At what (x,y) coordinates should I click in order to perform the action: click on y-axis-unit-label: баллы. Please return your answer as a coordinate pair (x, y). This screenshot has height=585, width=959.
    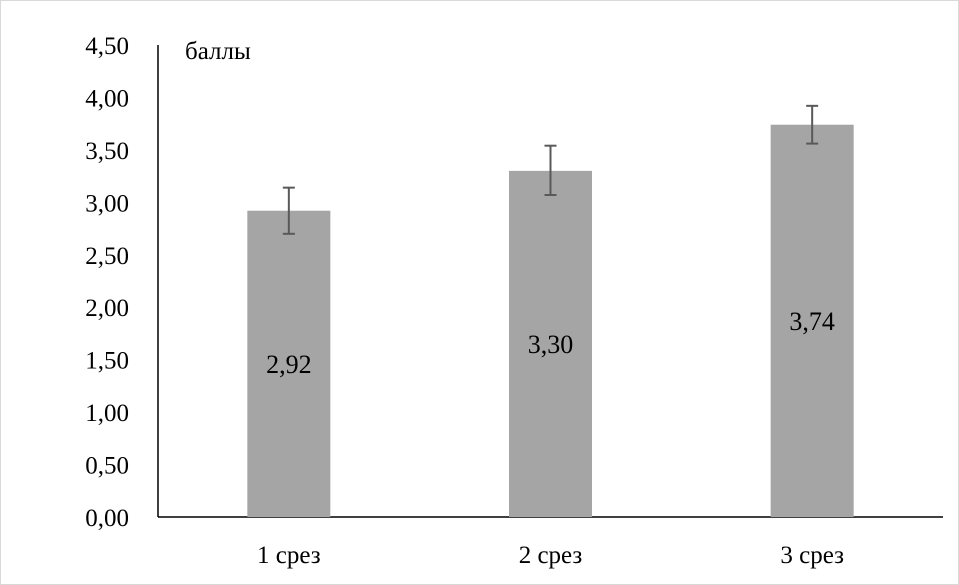
    Looking at the image, I should click on (218, 51).